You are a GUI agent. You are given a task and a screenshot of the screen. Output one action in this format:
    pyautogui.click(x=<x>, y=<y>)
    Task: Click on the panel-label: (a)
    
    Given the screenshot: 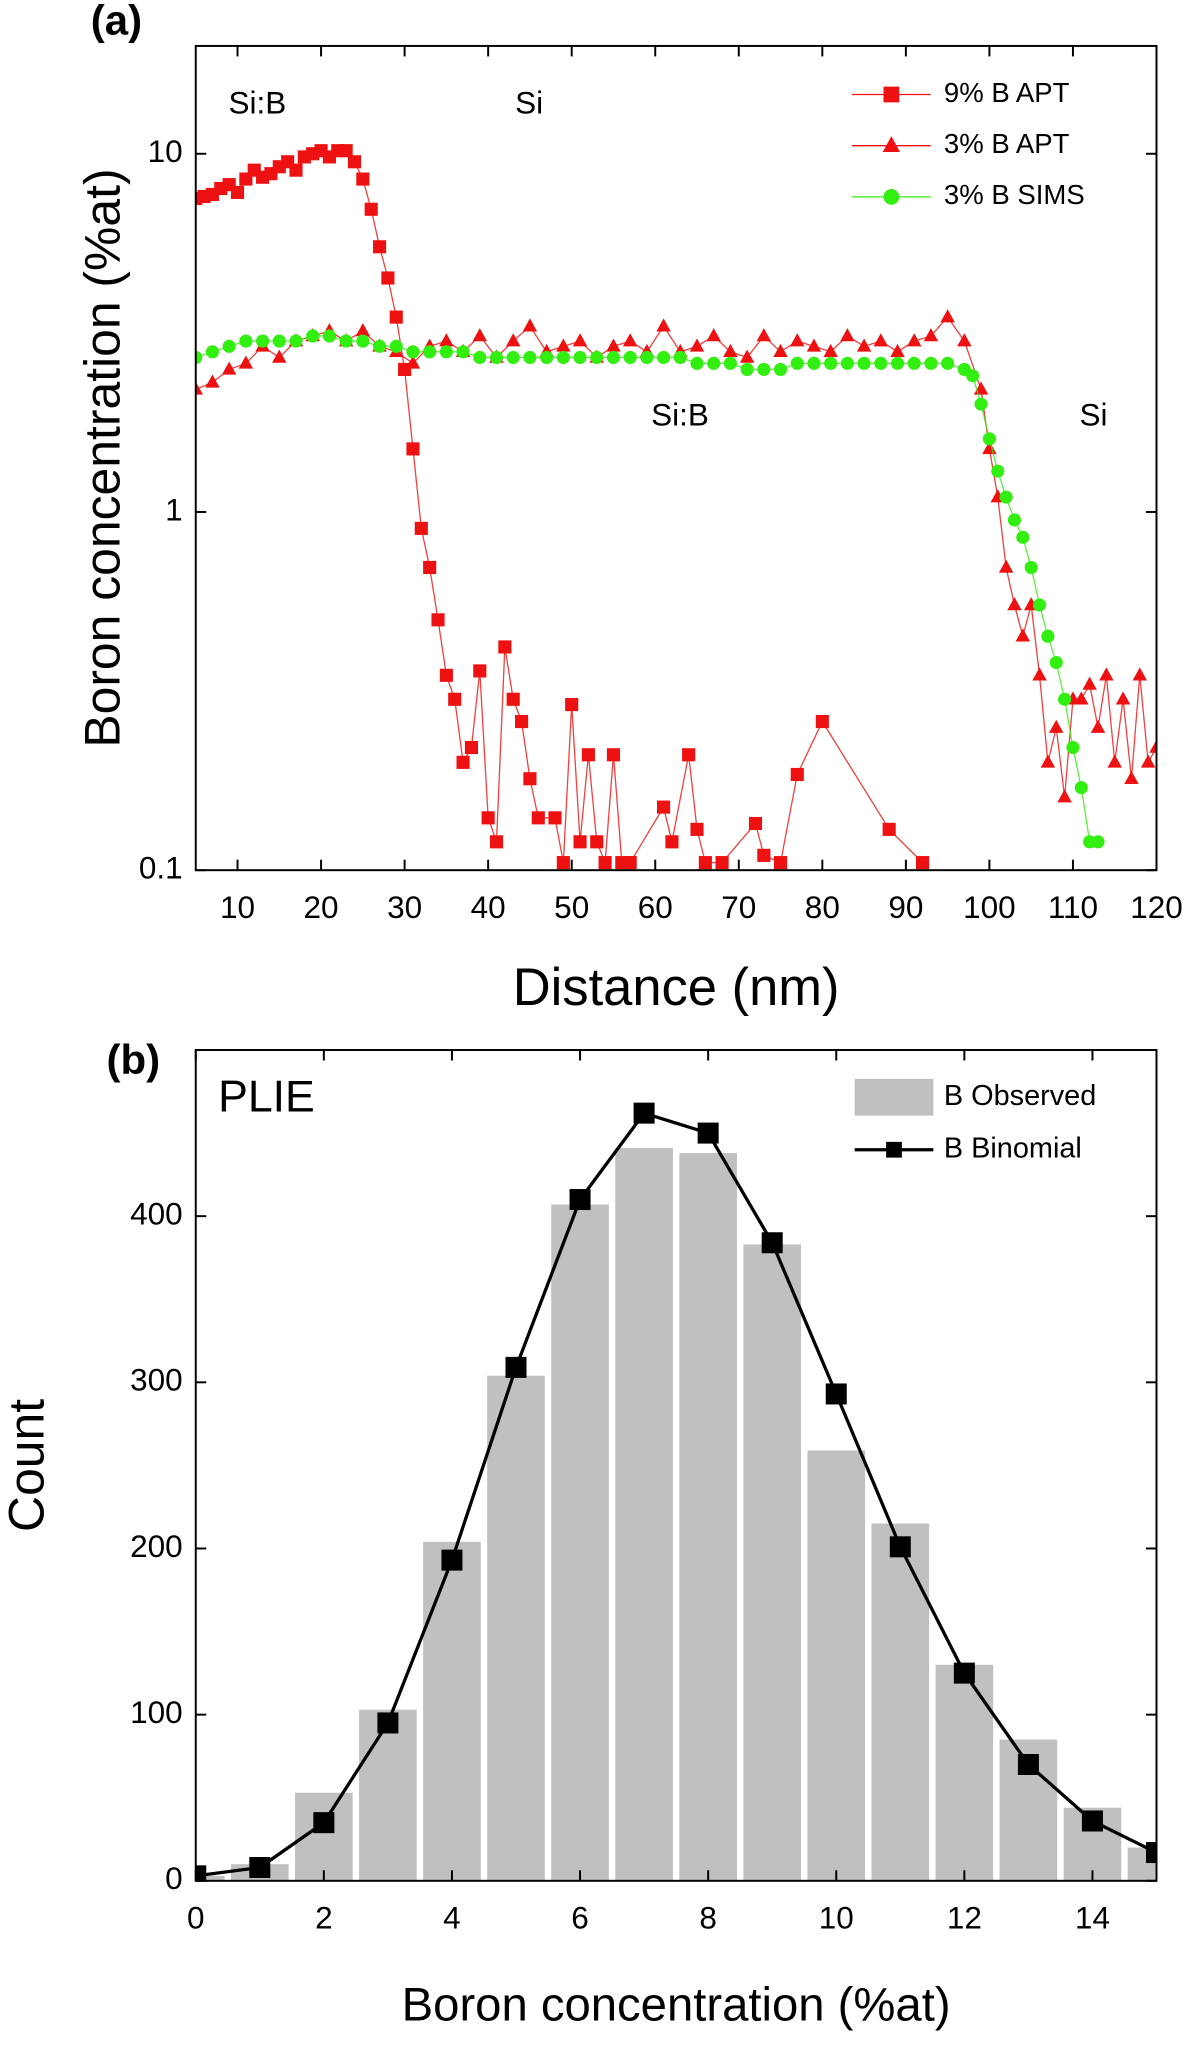 What is the action you would take?
    pyautogui.click(x=116, y=22)
    